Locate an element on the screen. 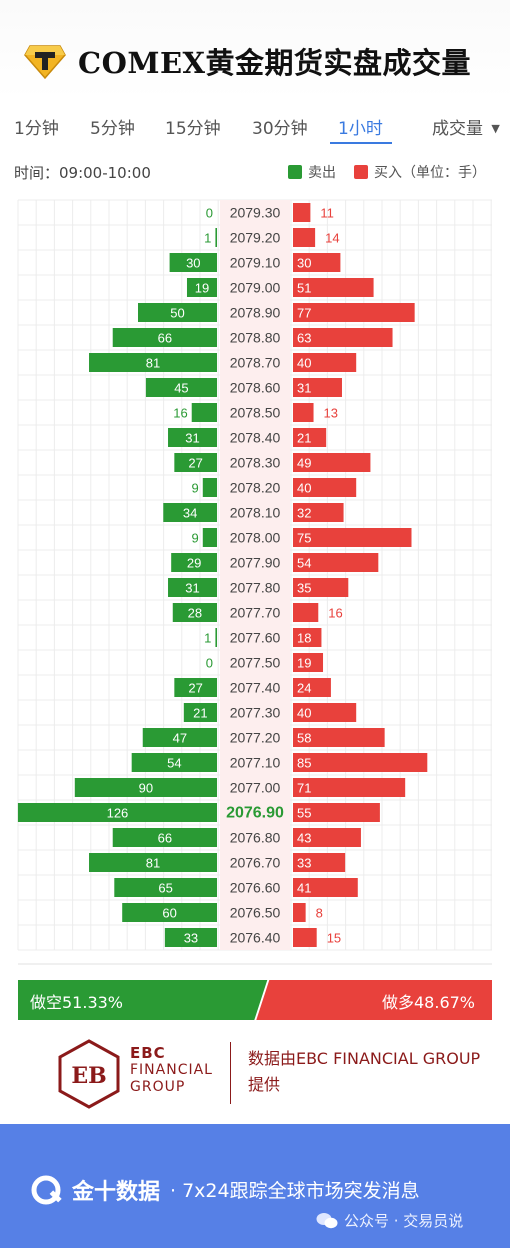  price-tick-label: 2079.10 is located at coordinates (255, 263).